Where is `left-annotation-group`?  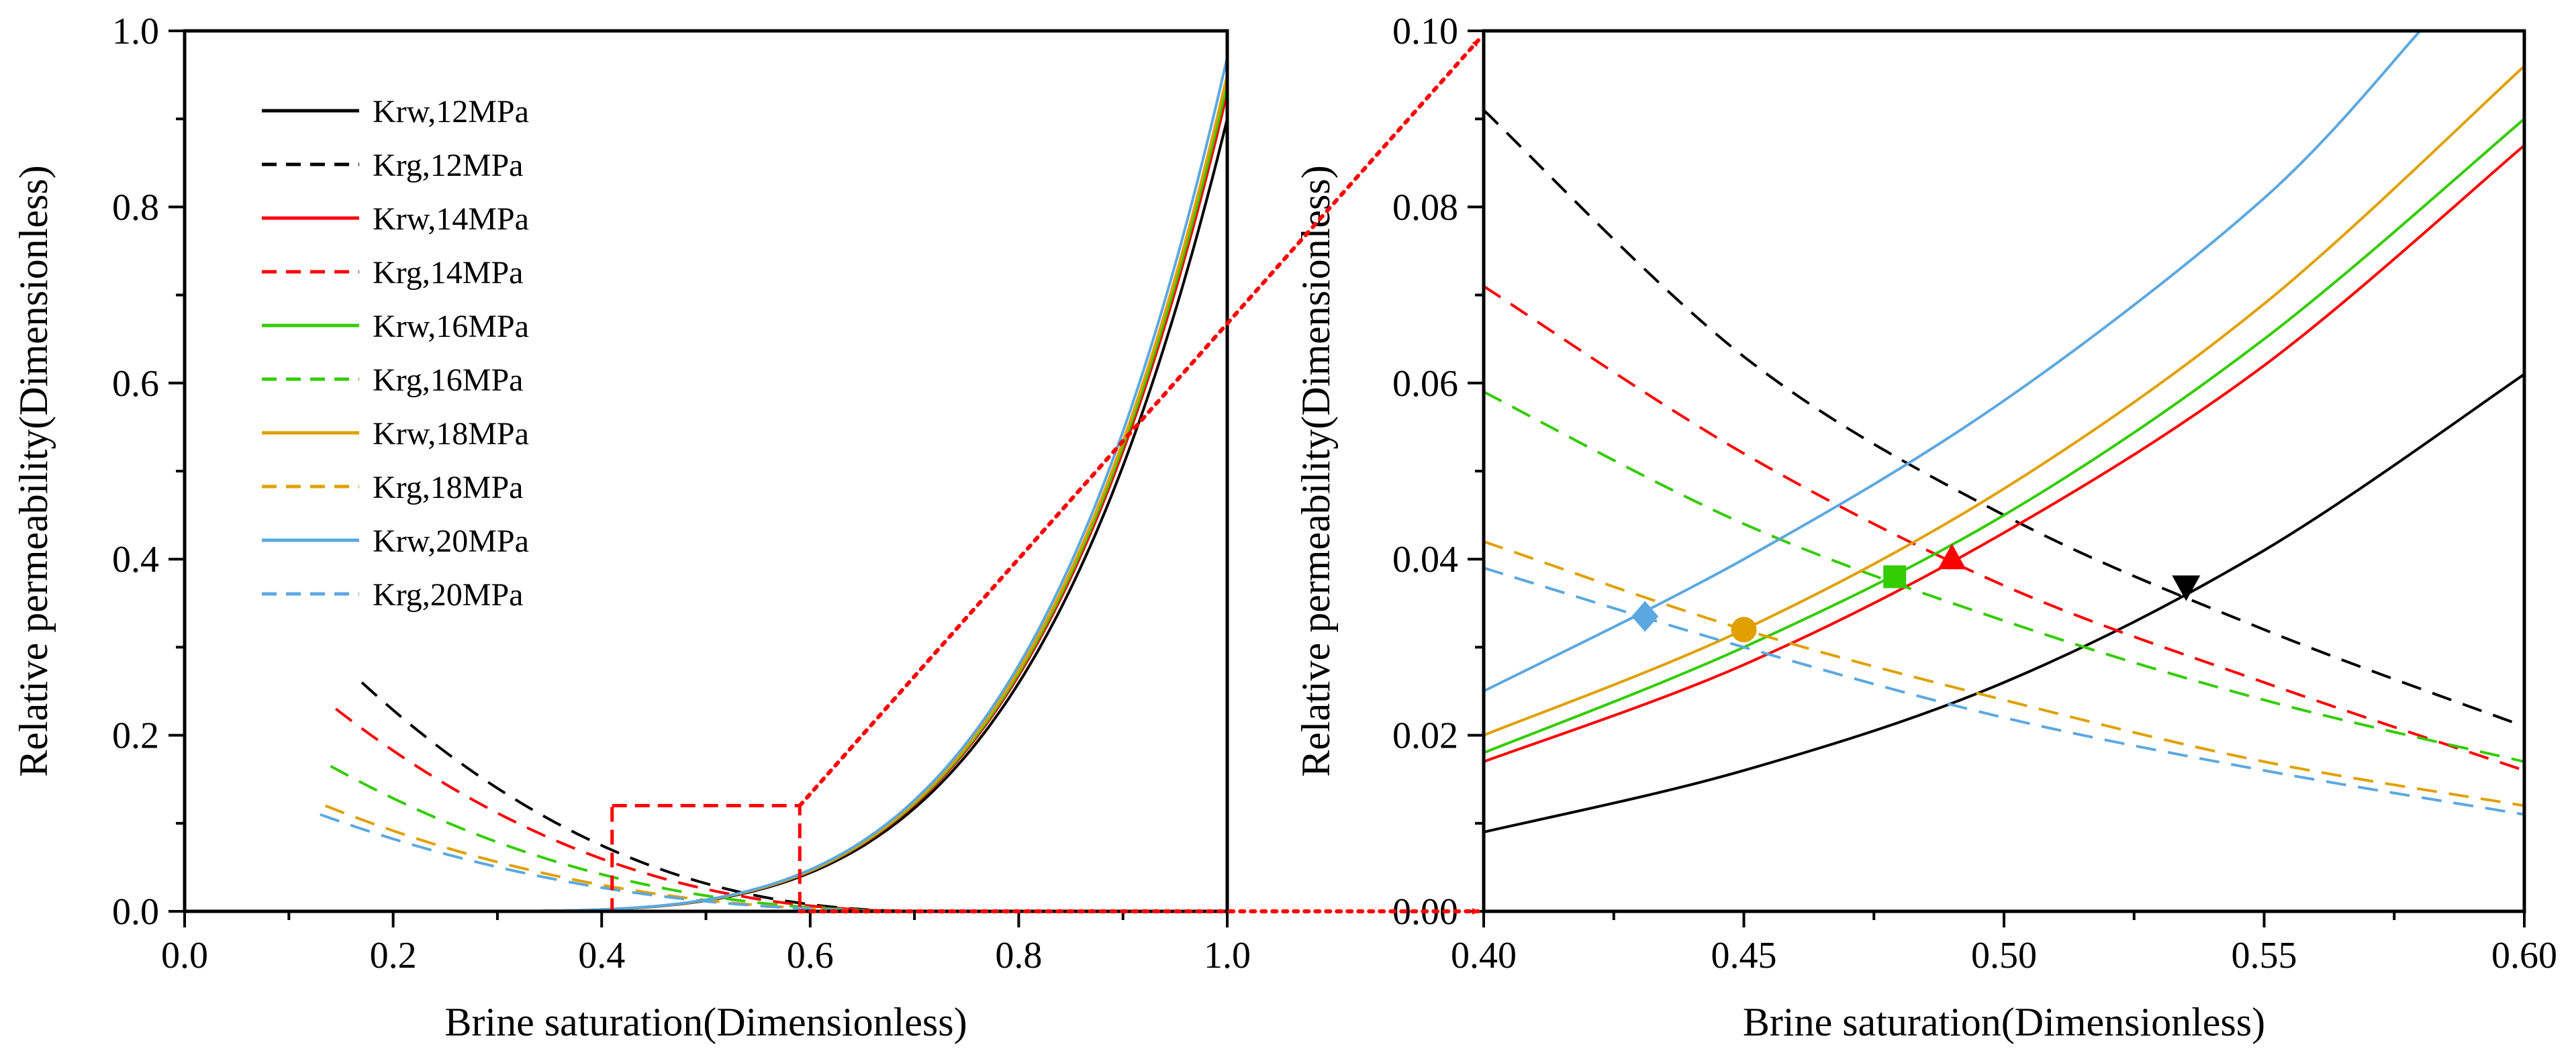 left-annotation-group is located at coordinates (706, 858).